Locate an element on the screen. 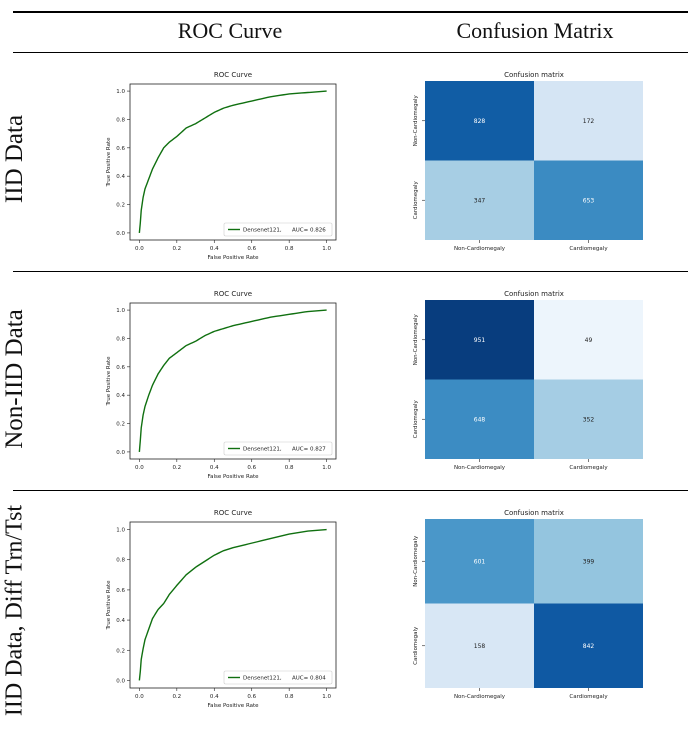  header-rule is located at coordinates (350, 52).